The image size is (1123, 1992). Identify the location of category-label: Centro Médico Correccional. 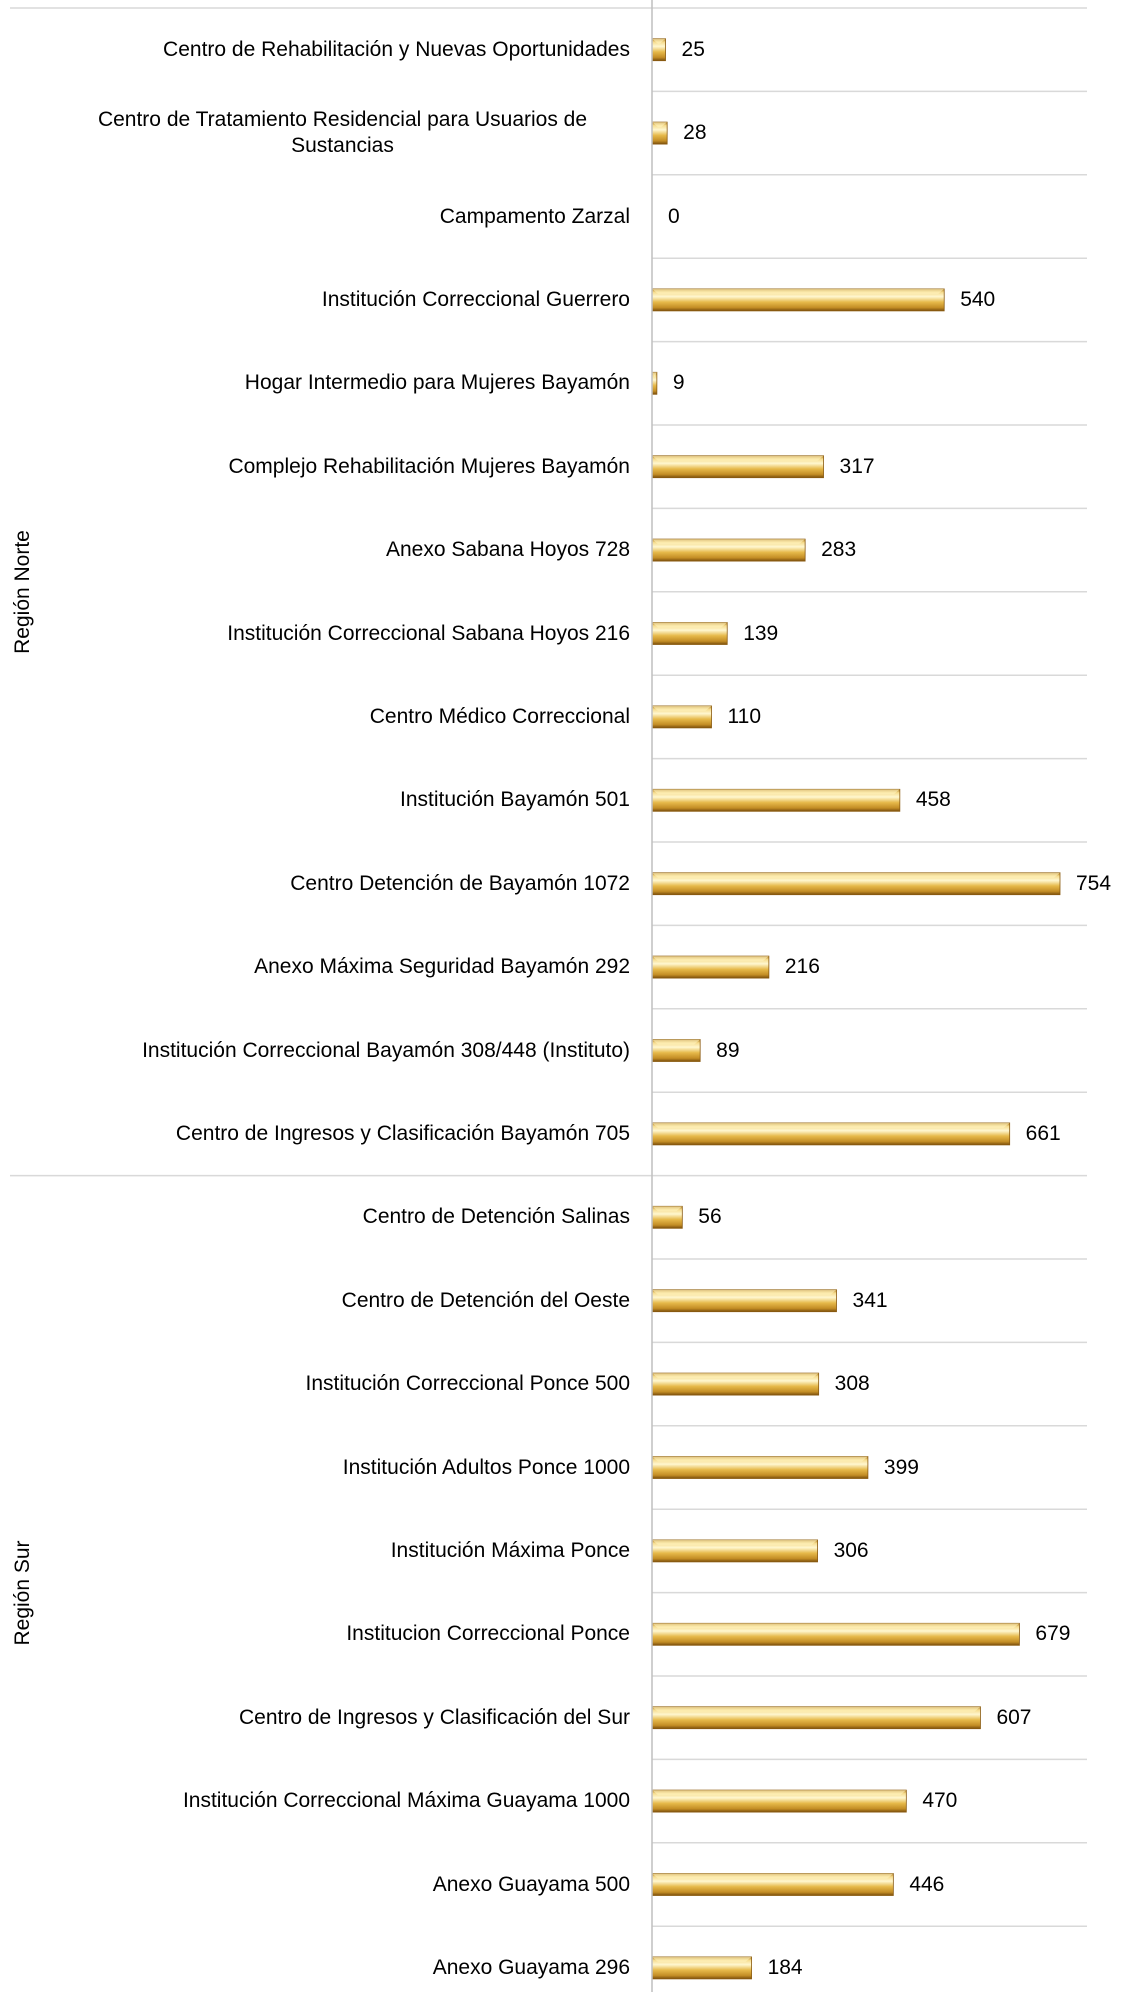
(499, 716).